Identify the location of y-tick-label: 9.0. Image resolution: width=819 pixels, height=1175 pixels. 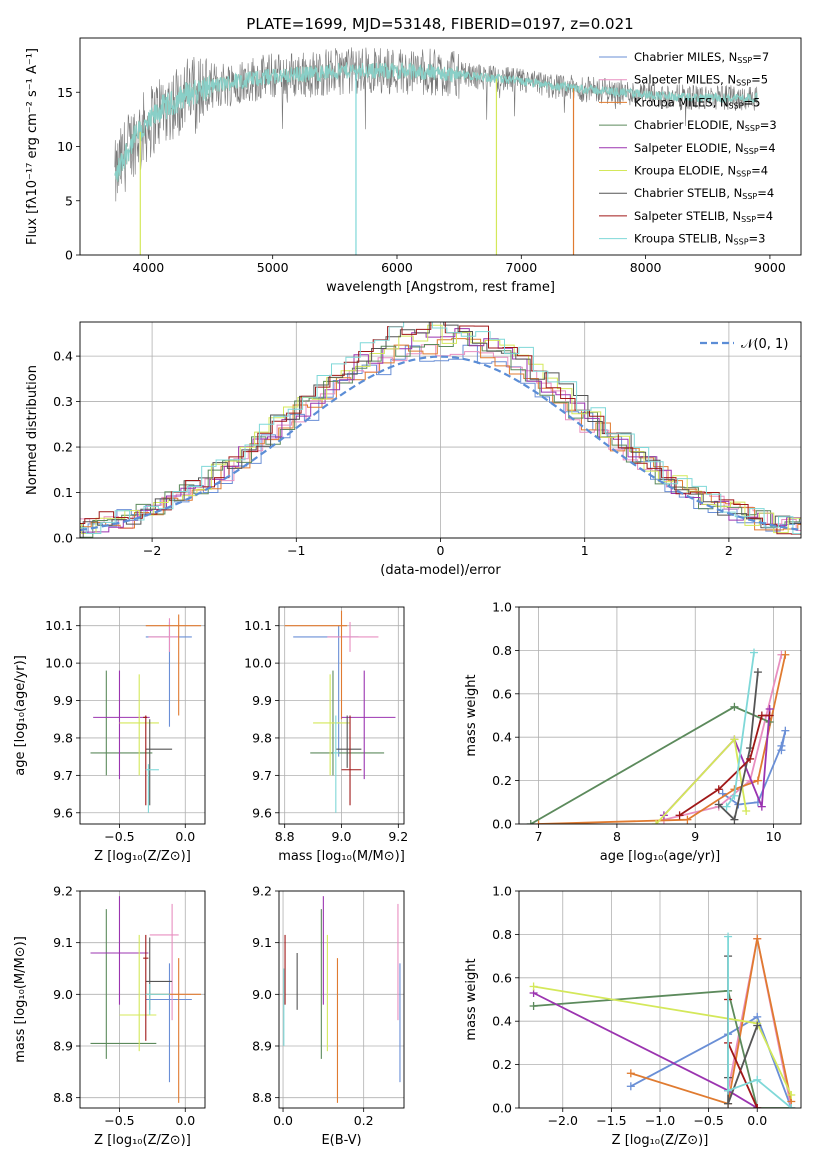
(262, 994).